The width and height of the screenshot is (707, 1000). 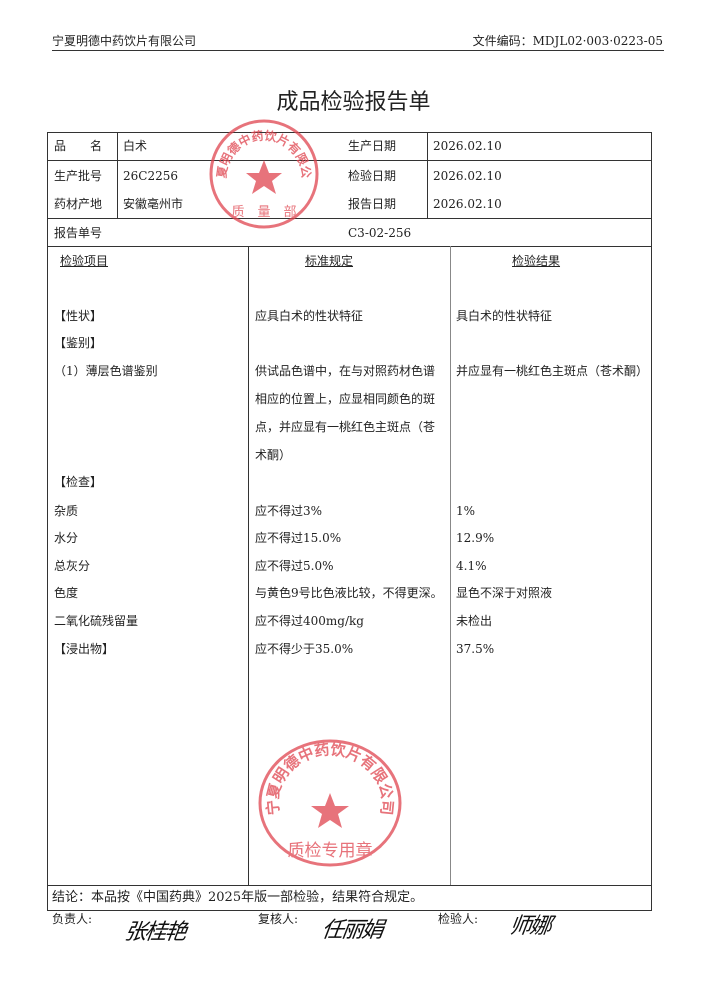 I want to click on row-item: （1）薄层色谱鉴别, so click(x=106, y=371).